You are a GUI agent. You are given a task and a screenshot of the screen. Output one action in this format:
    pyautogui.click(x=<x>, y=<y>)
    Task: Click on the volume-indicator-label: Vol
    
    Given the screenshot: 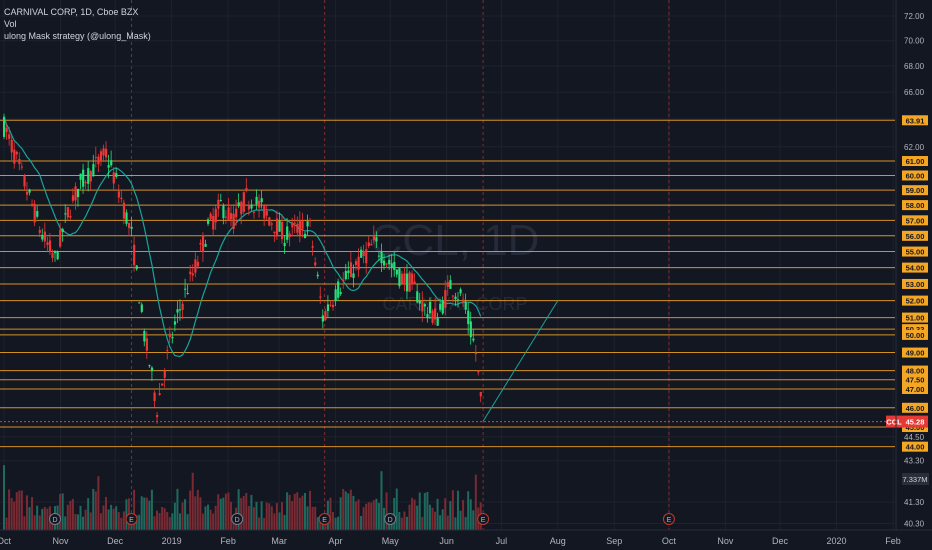 What is the action you would take?
    pyautogui.click(x=10, y=24)
    